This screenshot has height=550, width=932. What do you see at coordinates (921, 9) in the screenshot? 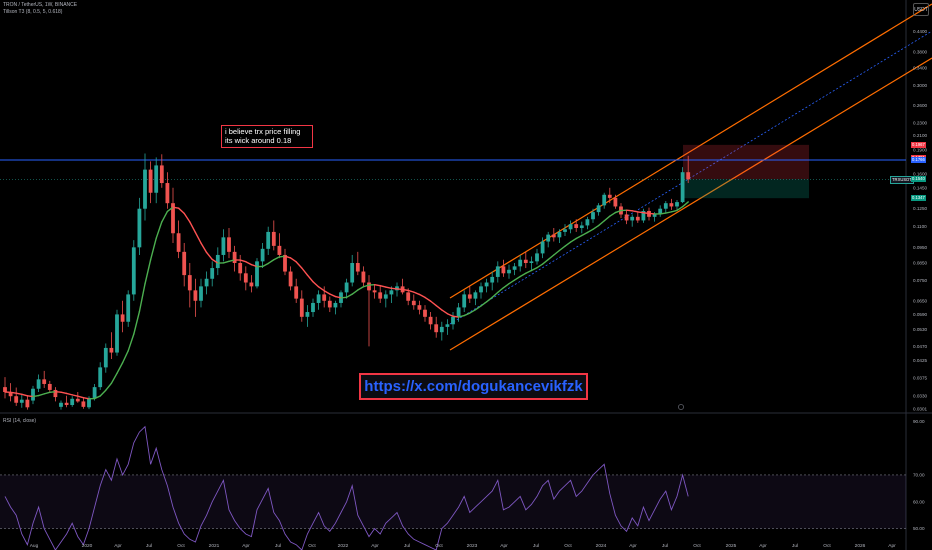
I see `currency-button: USDT` at bounding box center [921, 9].